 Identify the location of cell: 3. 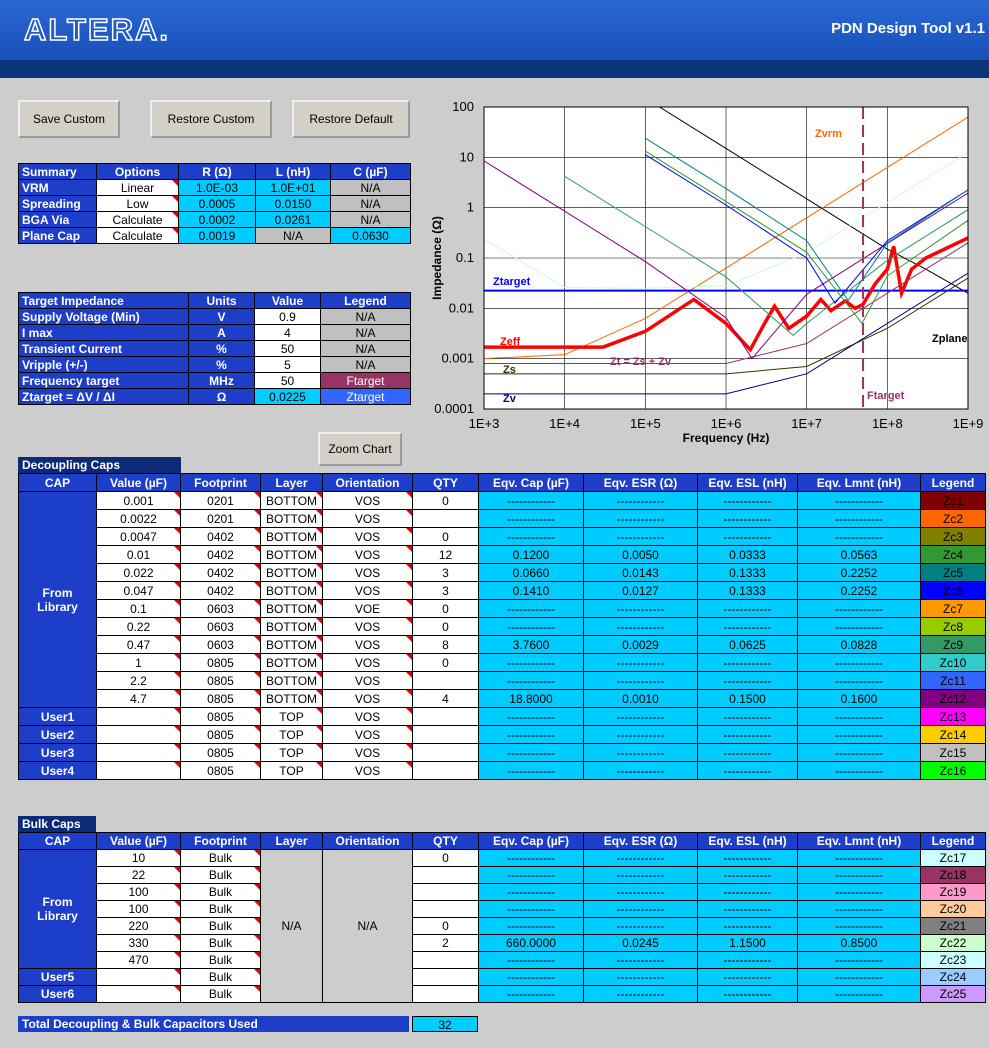
(445, 590).